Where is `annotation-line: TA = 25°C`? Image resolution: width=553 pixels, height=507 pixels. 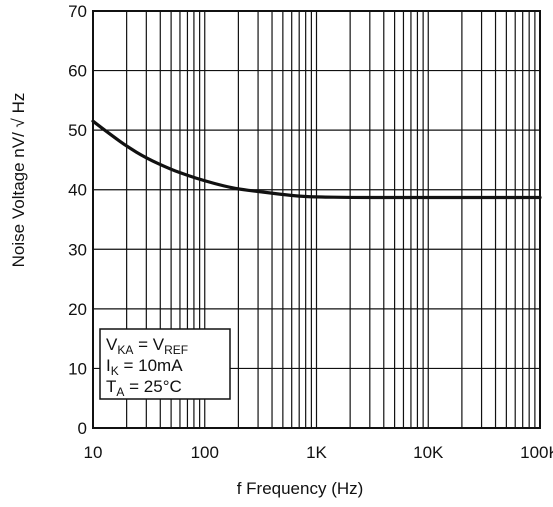
annotation-line: TA = 25°C is located at coordinates (144, 388).